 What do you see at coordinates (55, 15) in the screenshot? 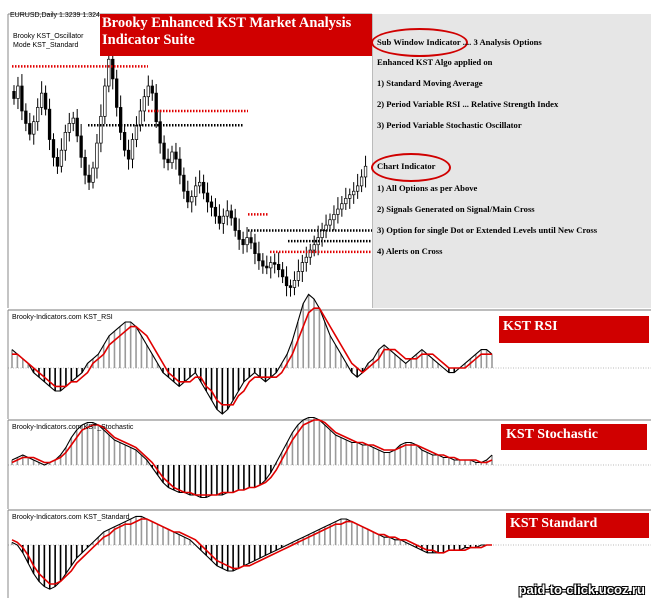
I see `symbol-label: EURUSD,Daily 1.3239 1.324` at bounding box center [55, 15].